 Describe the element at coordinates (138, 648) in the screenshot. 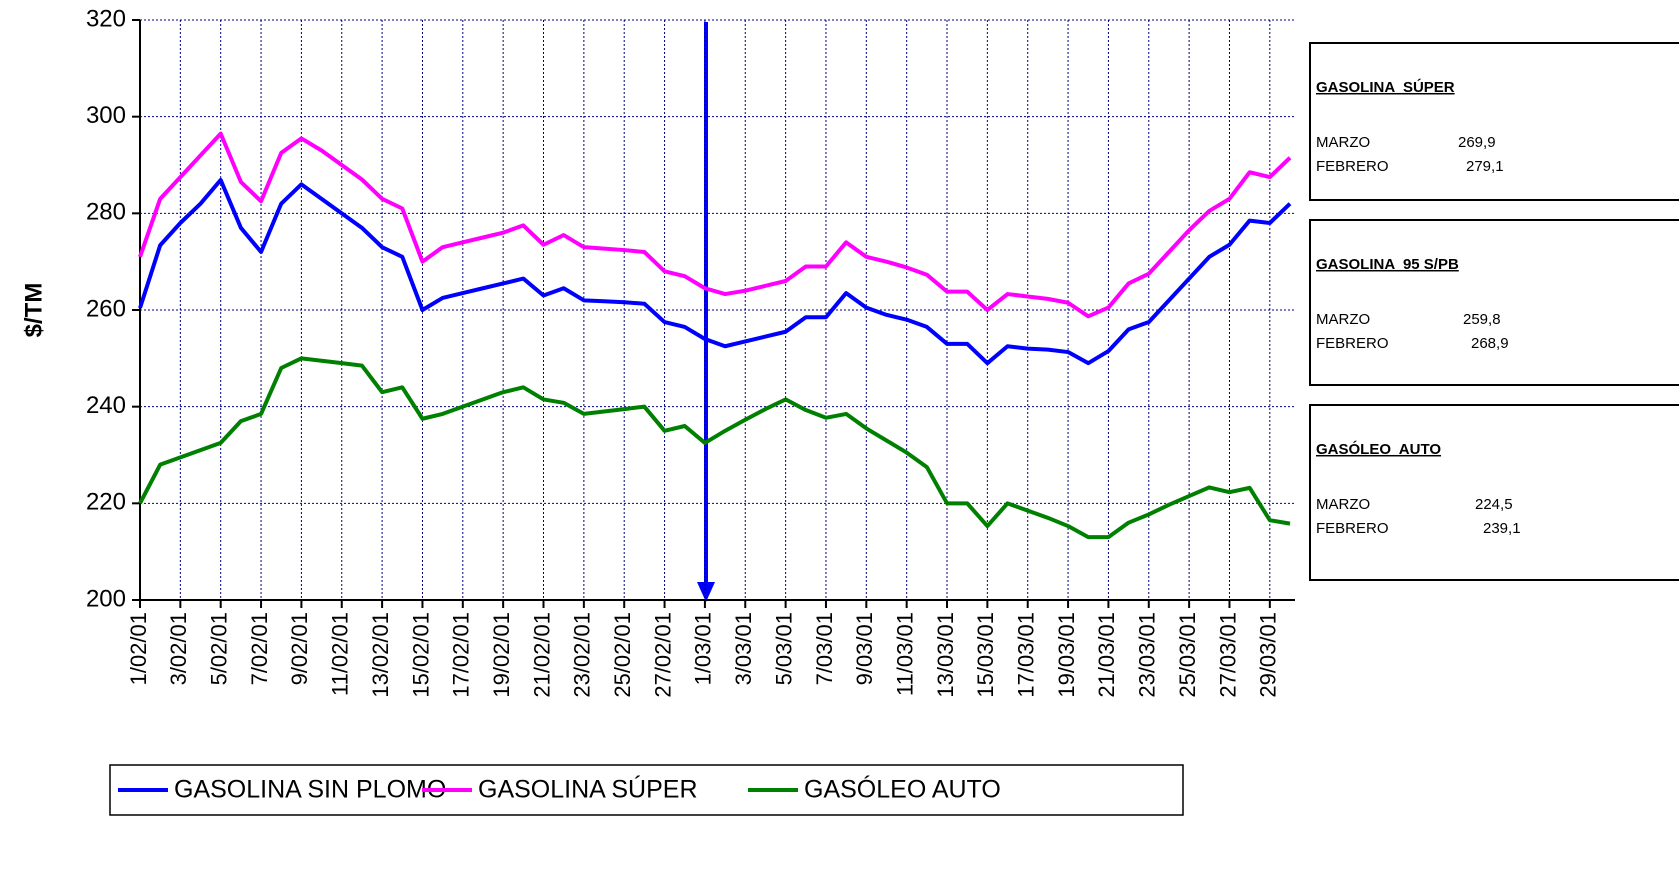

I see `x-tick-label: 1/02/01` at that location.